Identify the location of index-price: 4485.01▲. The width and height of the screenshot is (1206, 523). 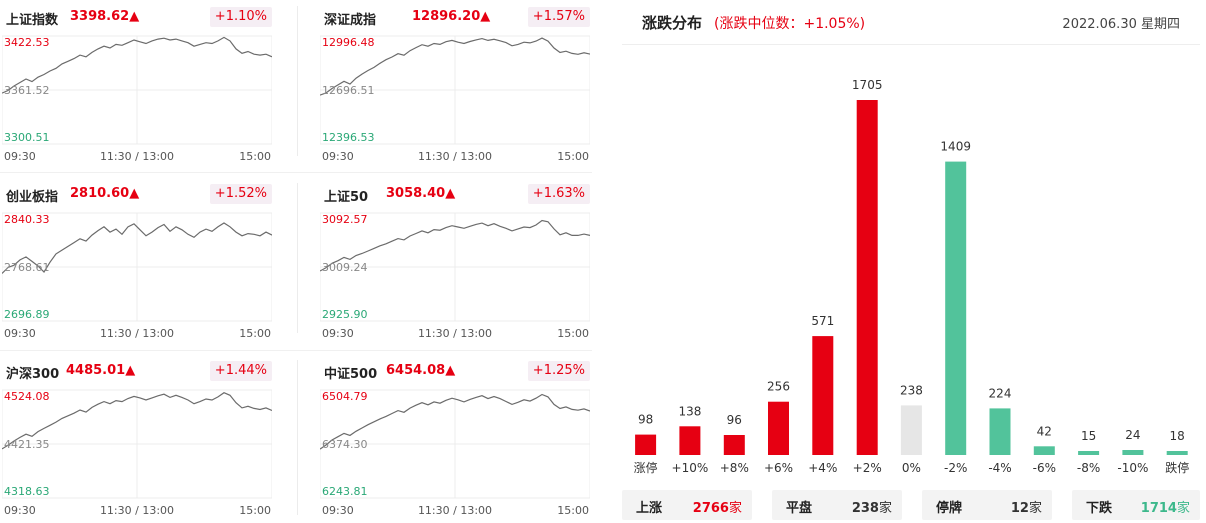
(101, 370).